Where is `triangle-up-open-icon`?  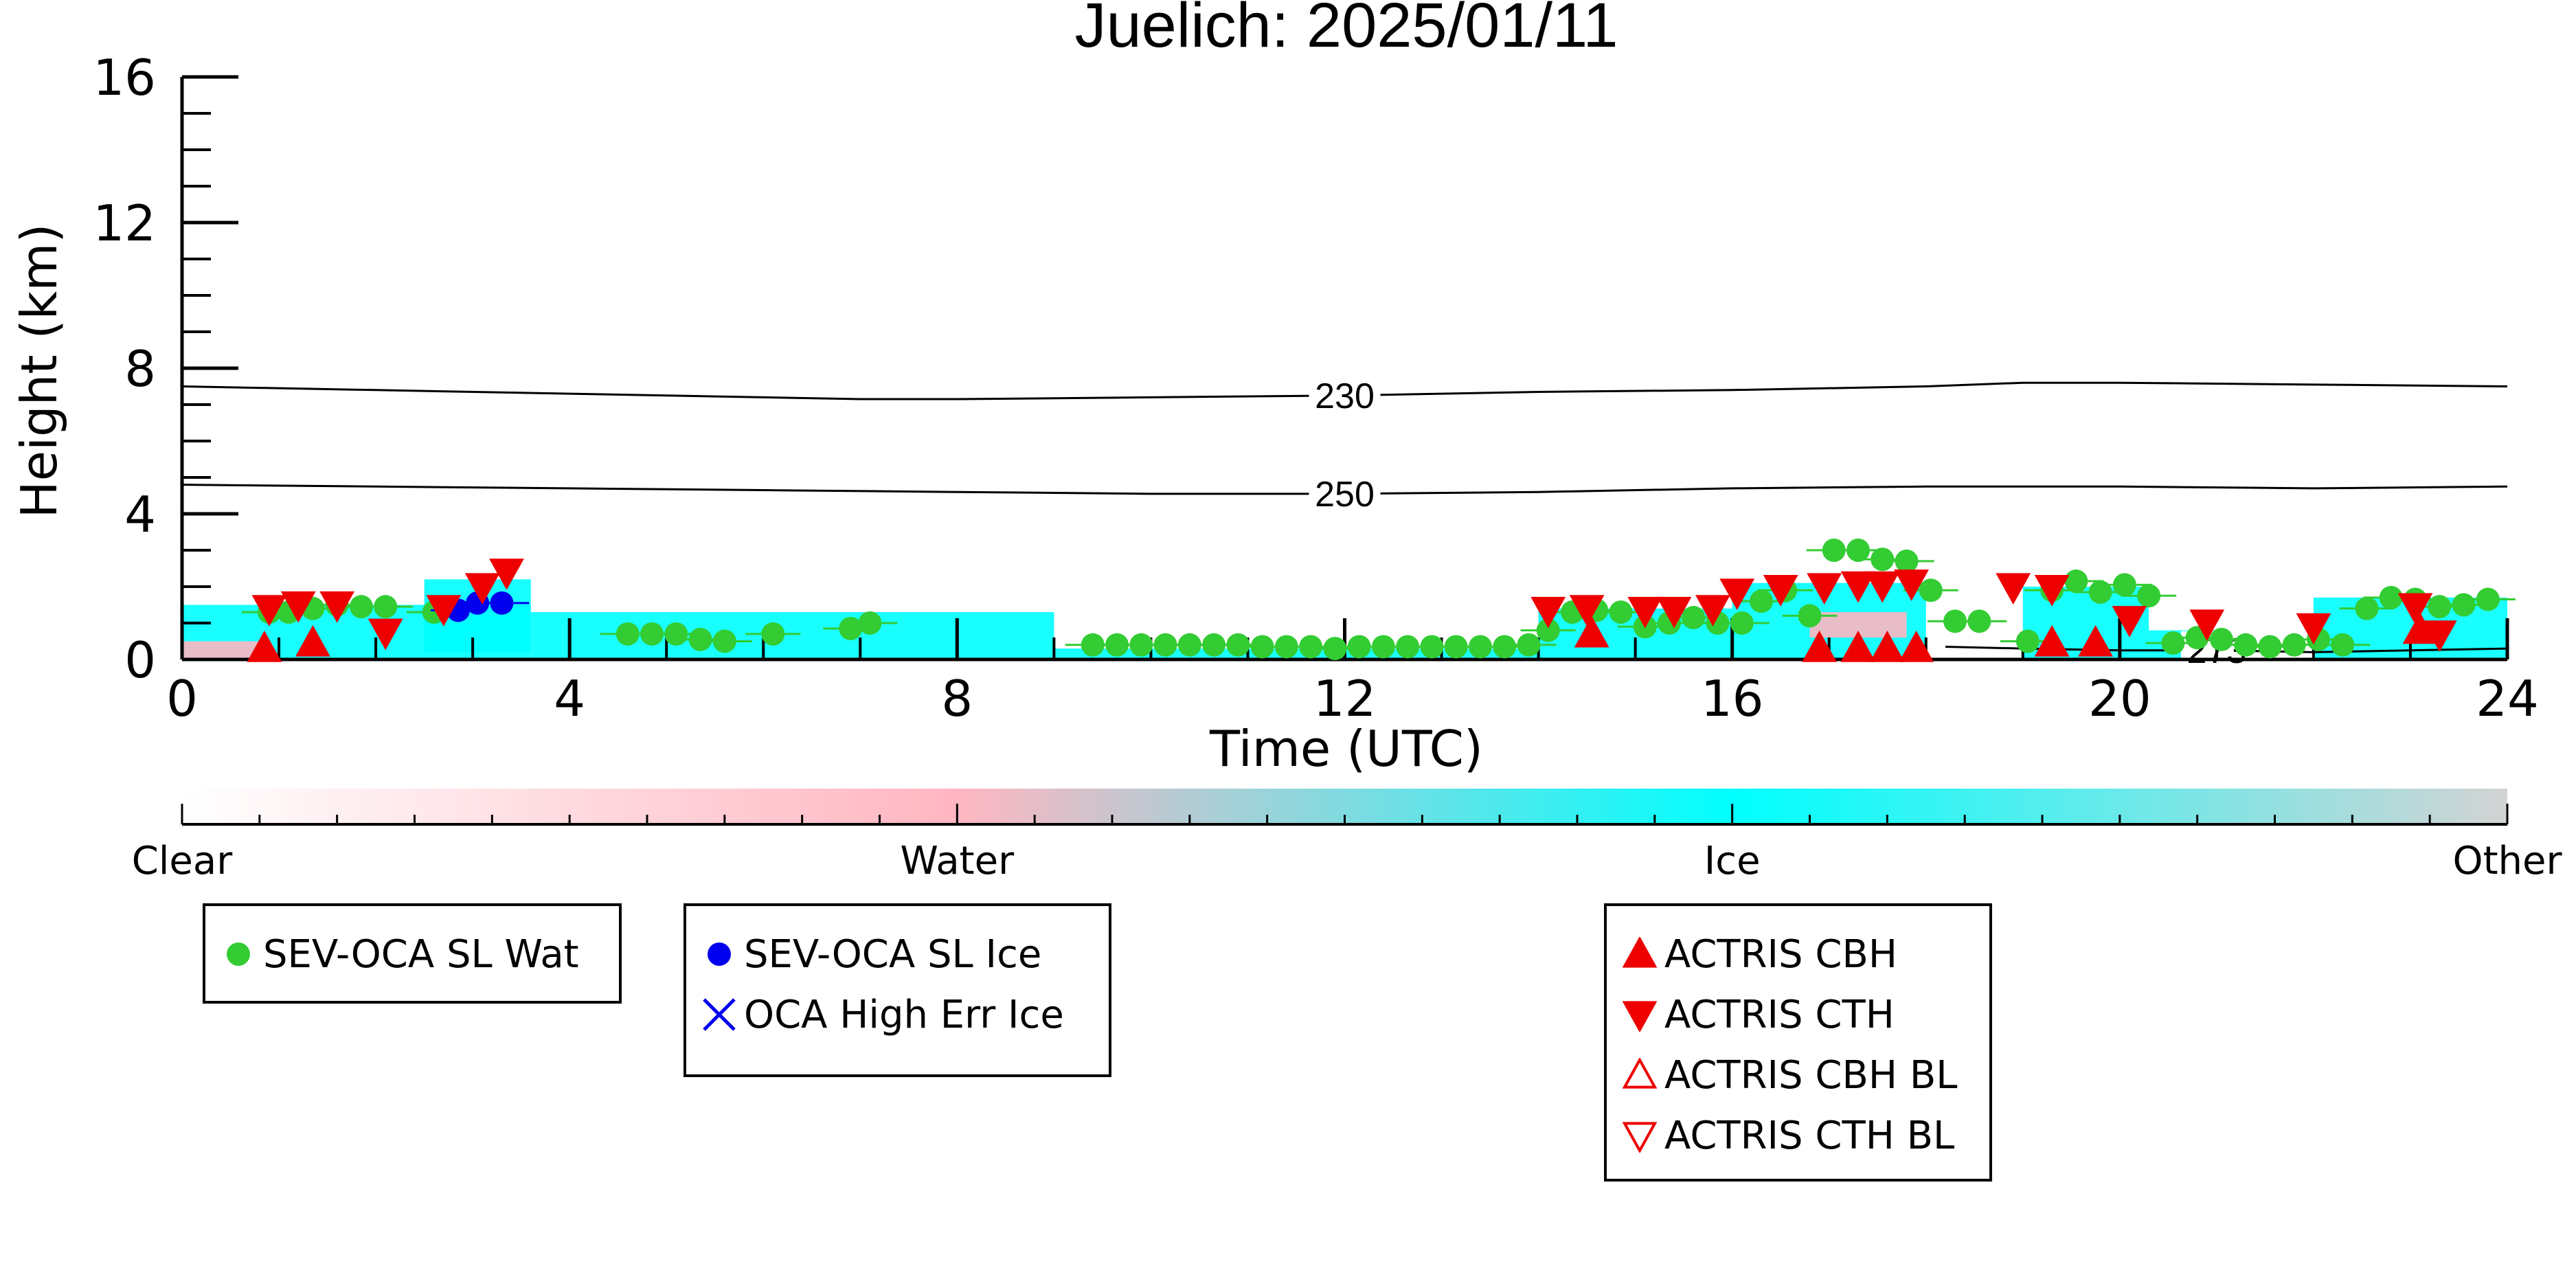 triangle-up-open-icon is located at coordinates (1639, 1075).